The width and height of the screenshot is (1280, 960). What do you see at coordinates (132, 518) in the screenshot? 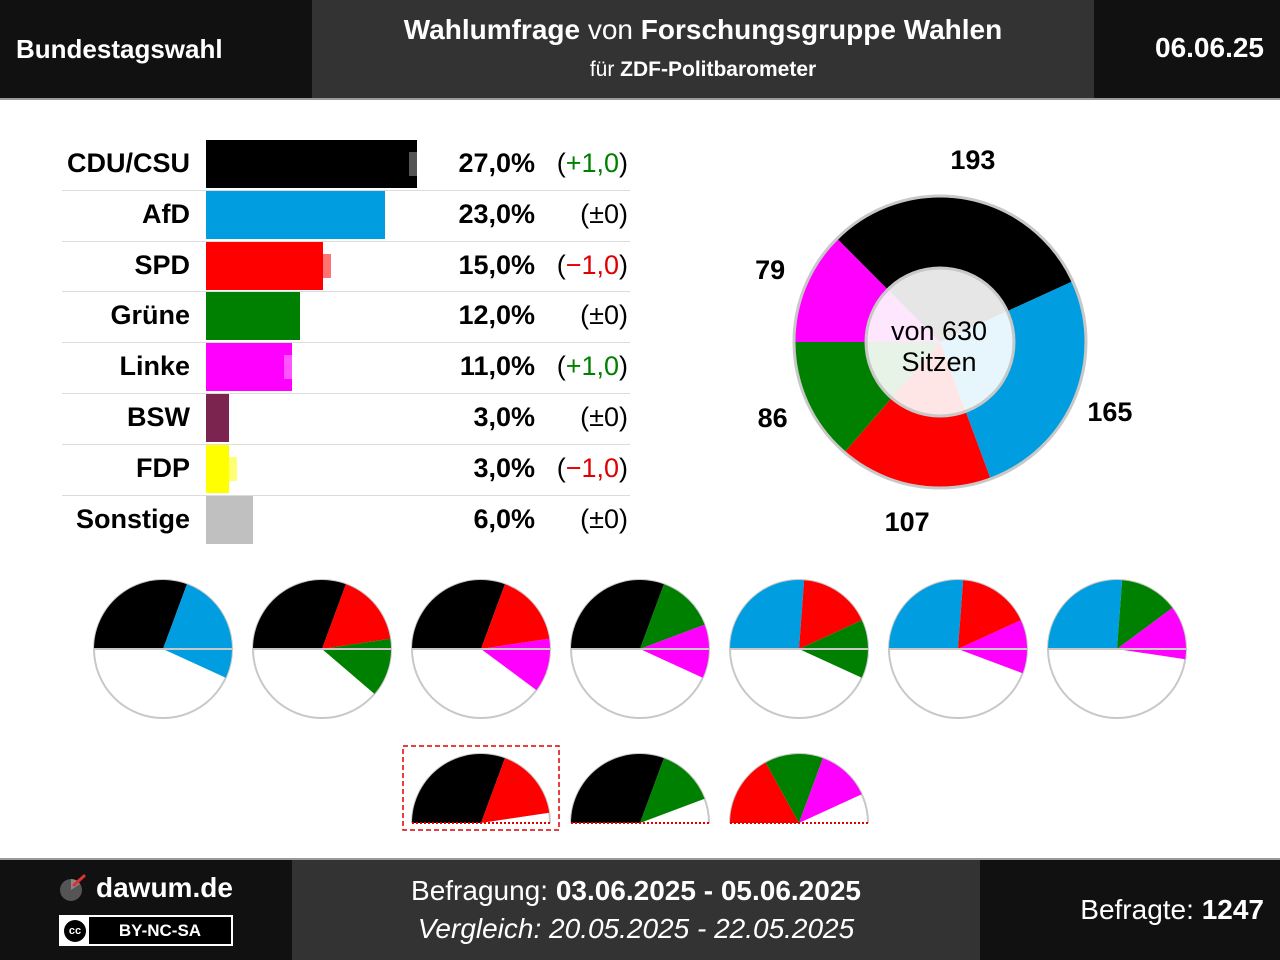
I see `party-label-sonstige: Sonstige` at bounding box center [132, 518].